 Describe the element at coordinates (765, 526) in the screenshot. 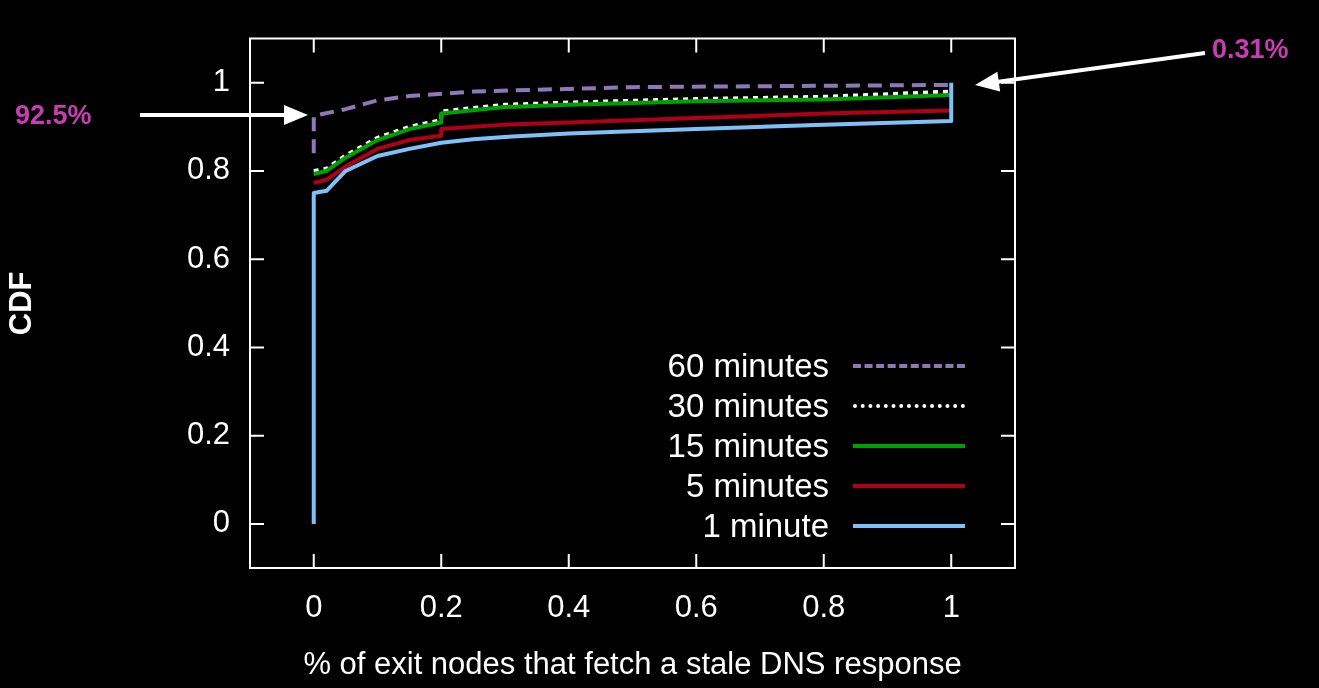

I see `legend-label: 1 minute` at that location.